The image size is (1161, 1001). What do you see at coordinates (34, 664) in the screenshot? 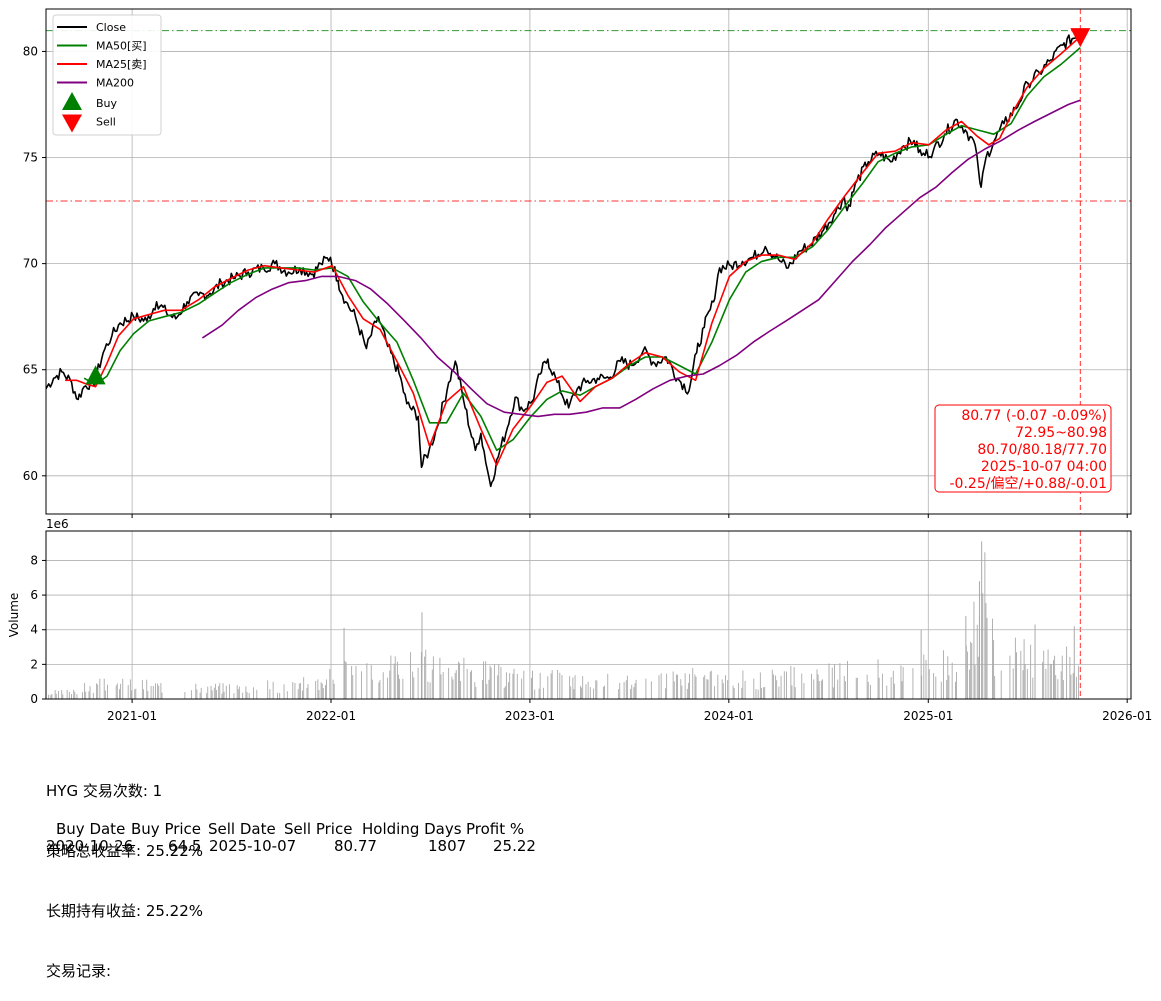
I see `vytick-label: 2` at bounding box center [34, 664].